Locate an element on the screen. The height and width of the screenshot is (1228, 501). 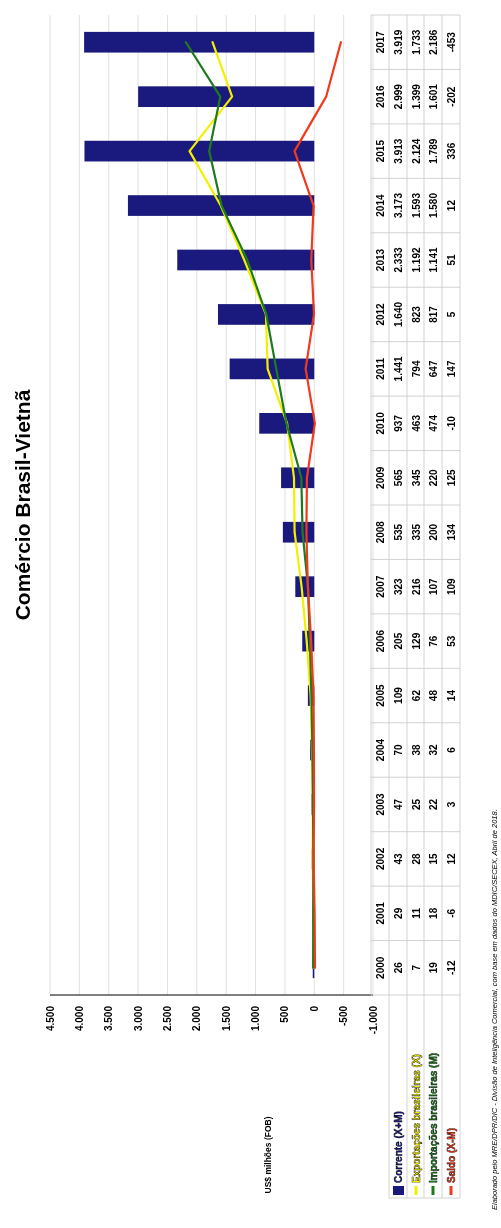
data-label: 1.601 is located at coordinates (433, 96).